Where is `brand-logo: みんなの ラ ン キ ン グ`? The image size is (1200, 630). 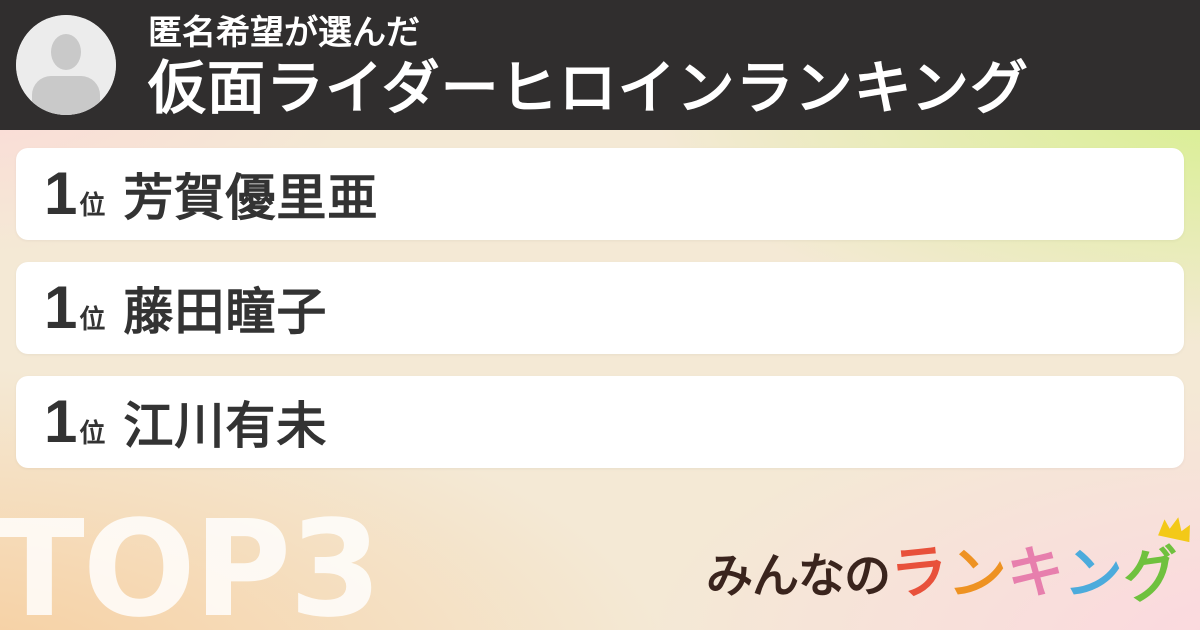
brand-logo: みんなの ラ ン キ ン グ is located at coordinates (948, 564).